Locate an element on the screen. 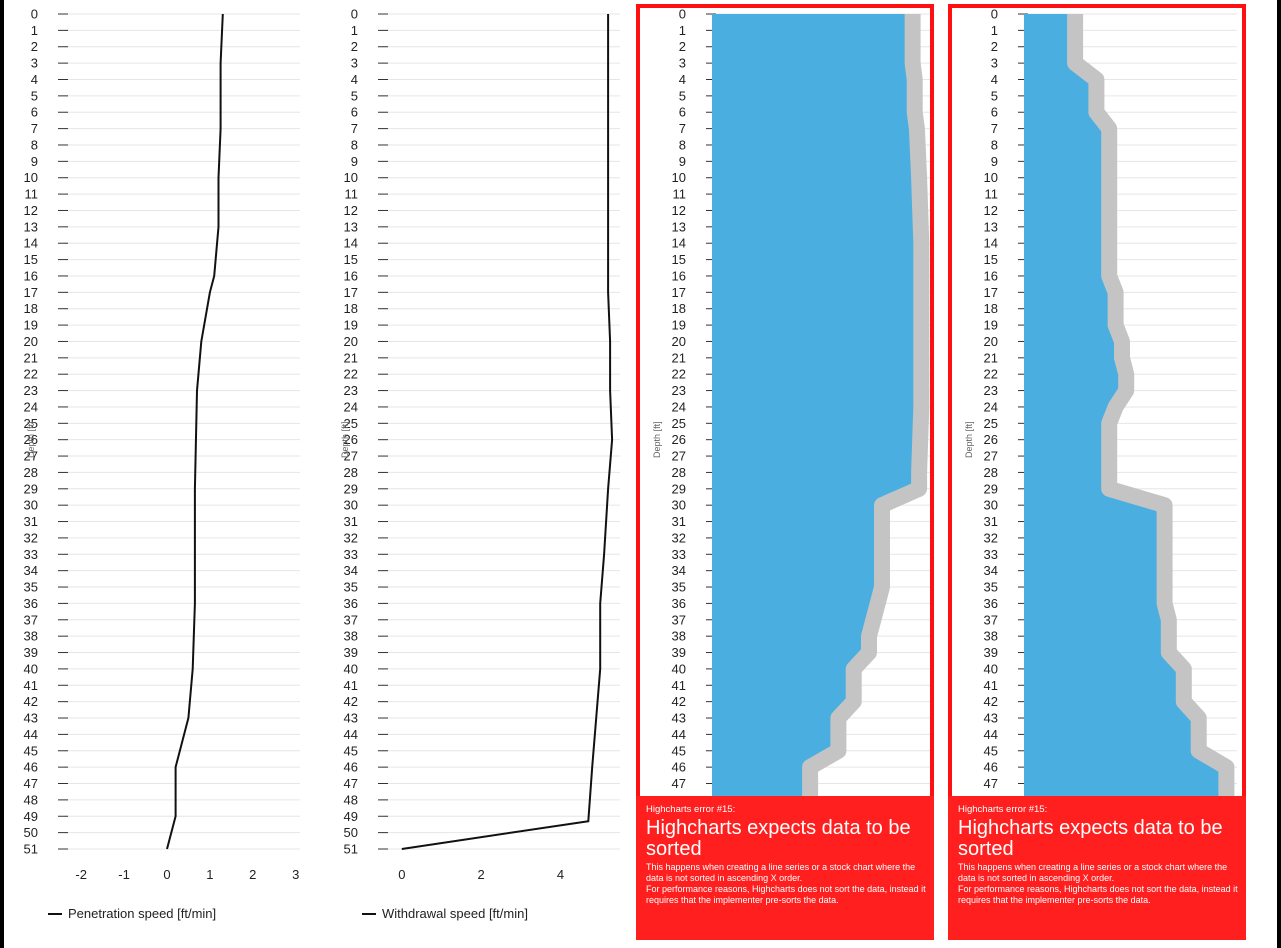 This screenshot has width=1281, height=948. depth-tick-label: 48 is located at coordinates (31, 799).